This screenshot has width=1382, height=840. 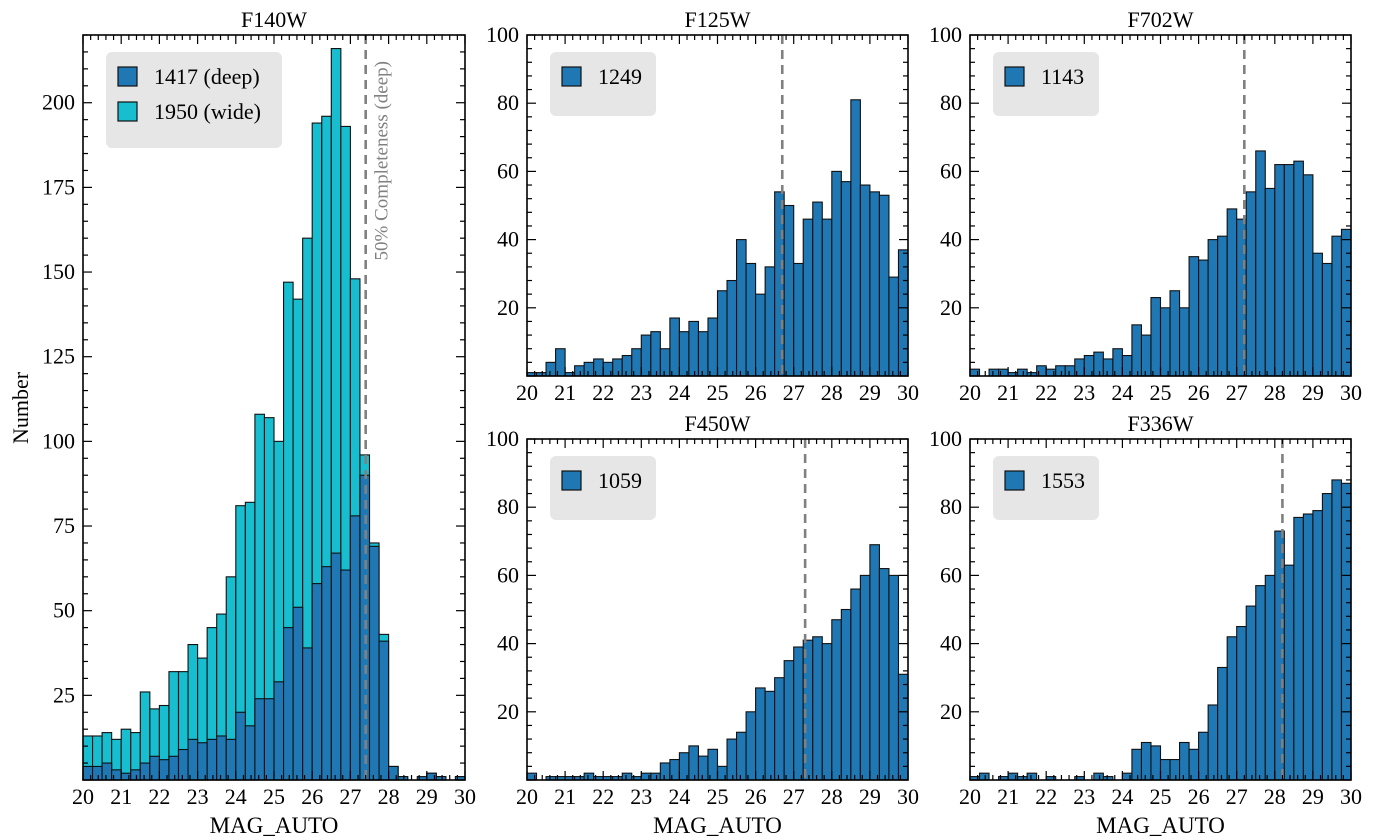 I want to click on panel-title: F125W, so click(x=718, y=19).